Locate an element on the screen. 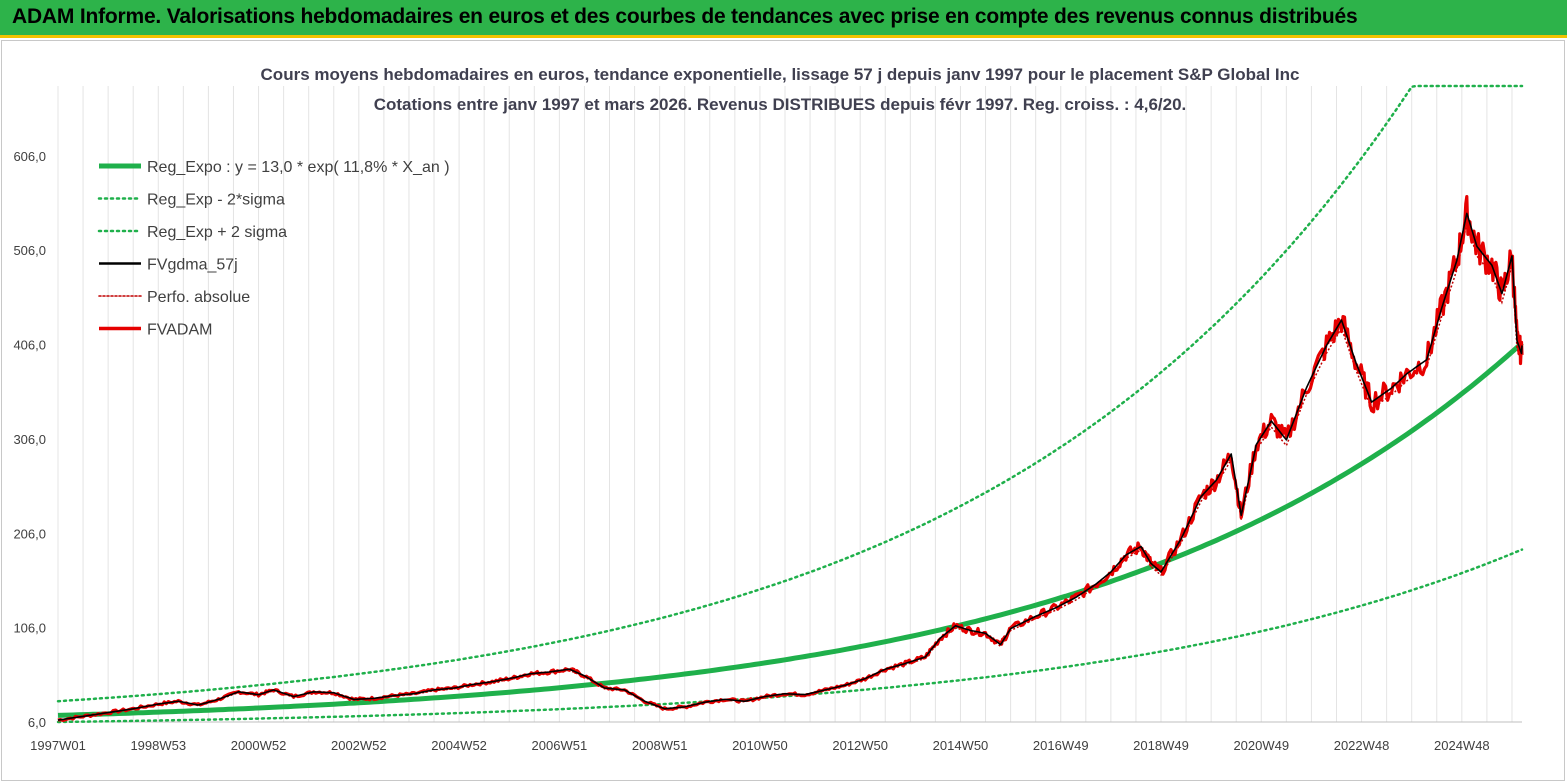 This screenshot has width=1567, height=783. legend-label: Perfo. absolue is located at coordinates (198, 297).